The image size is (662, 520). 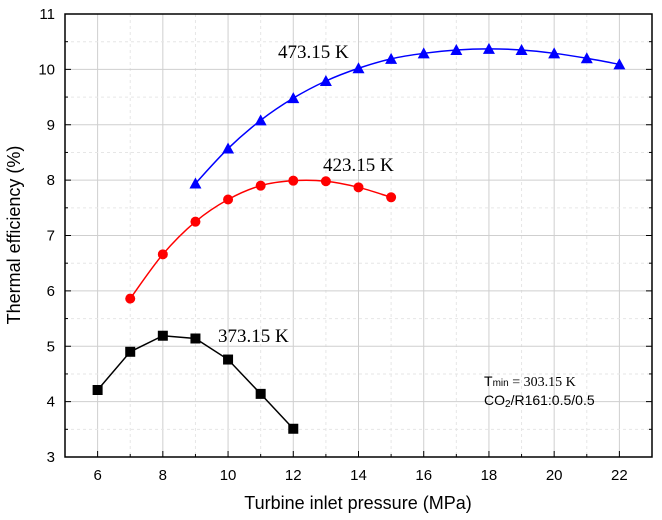 What do you see at coordinates (253, 336) in the screenshot?
I see `series-label-373: 373.15 K` at bounding box center [253, 336].